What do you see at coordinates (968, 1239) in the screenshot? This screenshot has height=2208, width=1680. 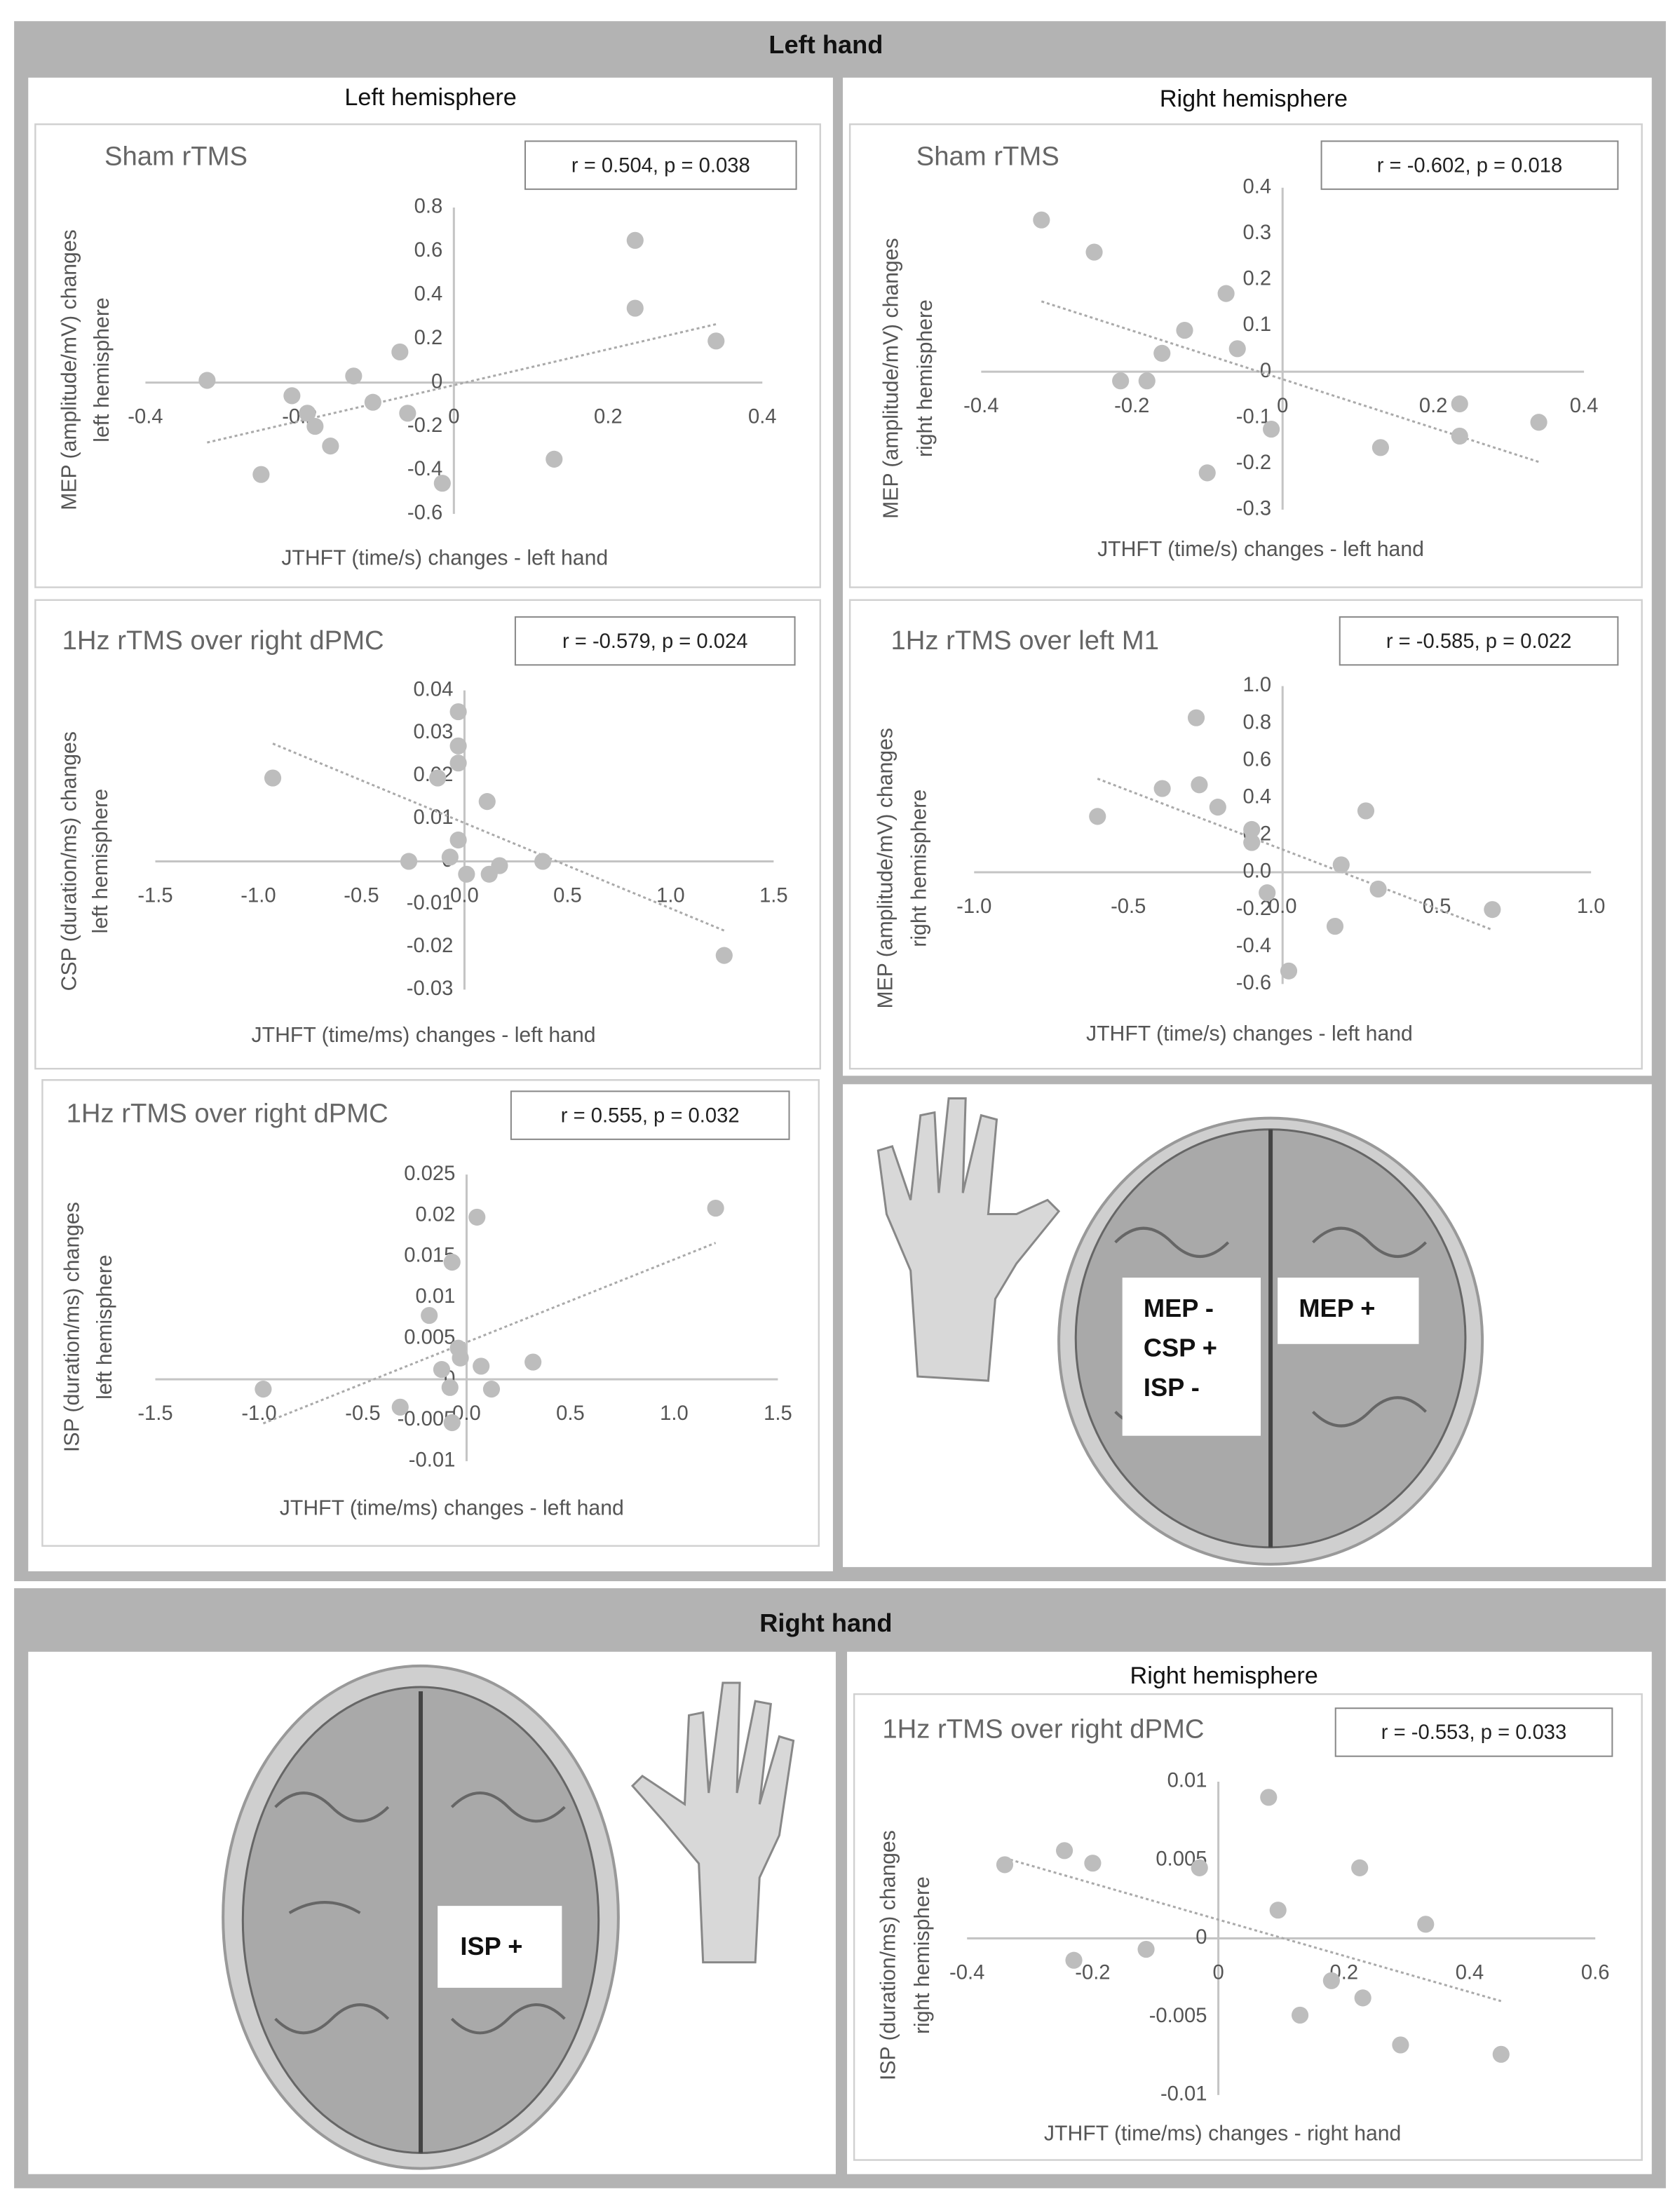 I see `hand-illustration` at bounding box center [968, 1239].